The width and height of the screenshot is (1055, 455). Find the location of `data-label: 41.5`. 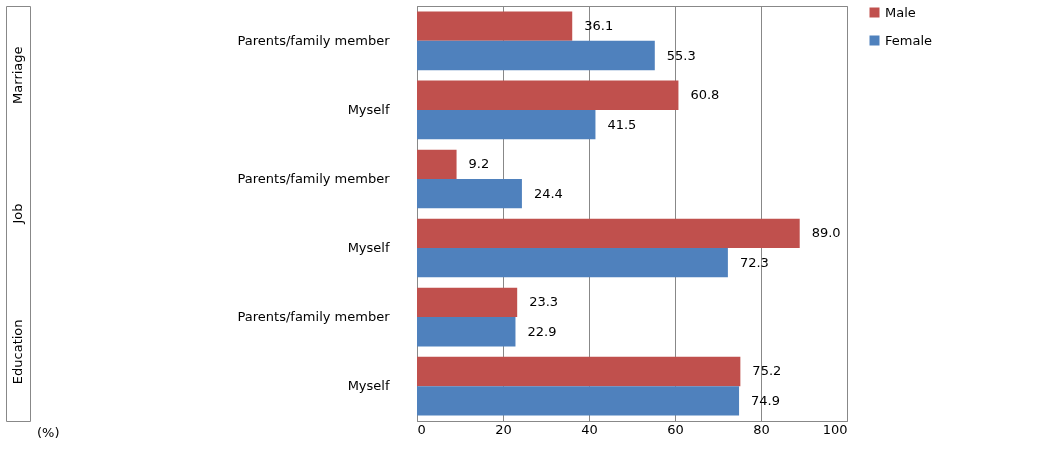

data-label: 41.5 is located at coordinates (622, 124).